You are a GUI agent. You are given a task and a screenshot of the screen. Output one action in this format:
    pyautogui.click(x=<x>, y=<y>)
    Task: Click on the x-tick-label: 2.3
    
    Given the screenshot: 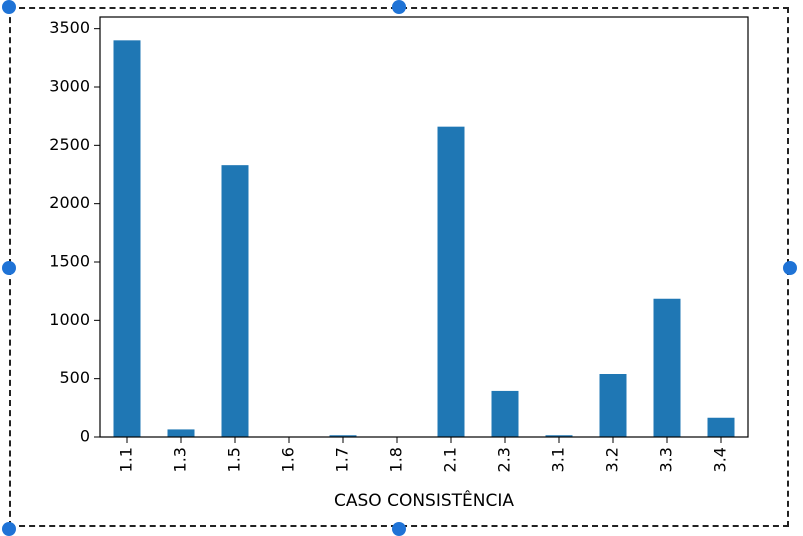 What is the action you would take?
    pyautogui.click(x=504, y=459)
    